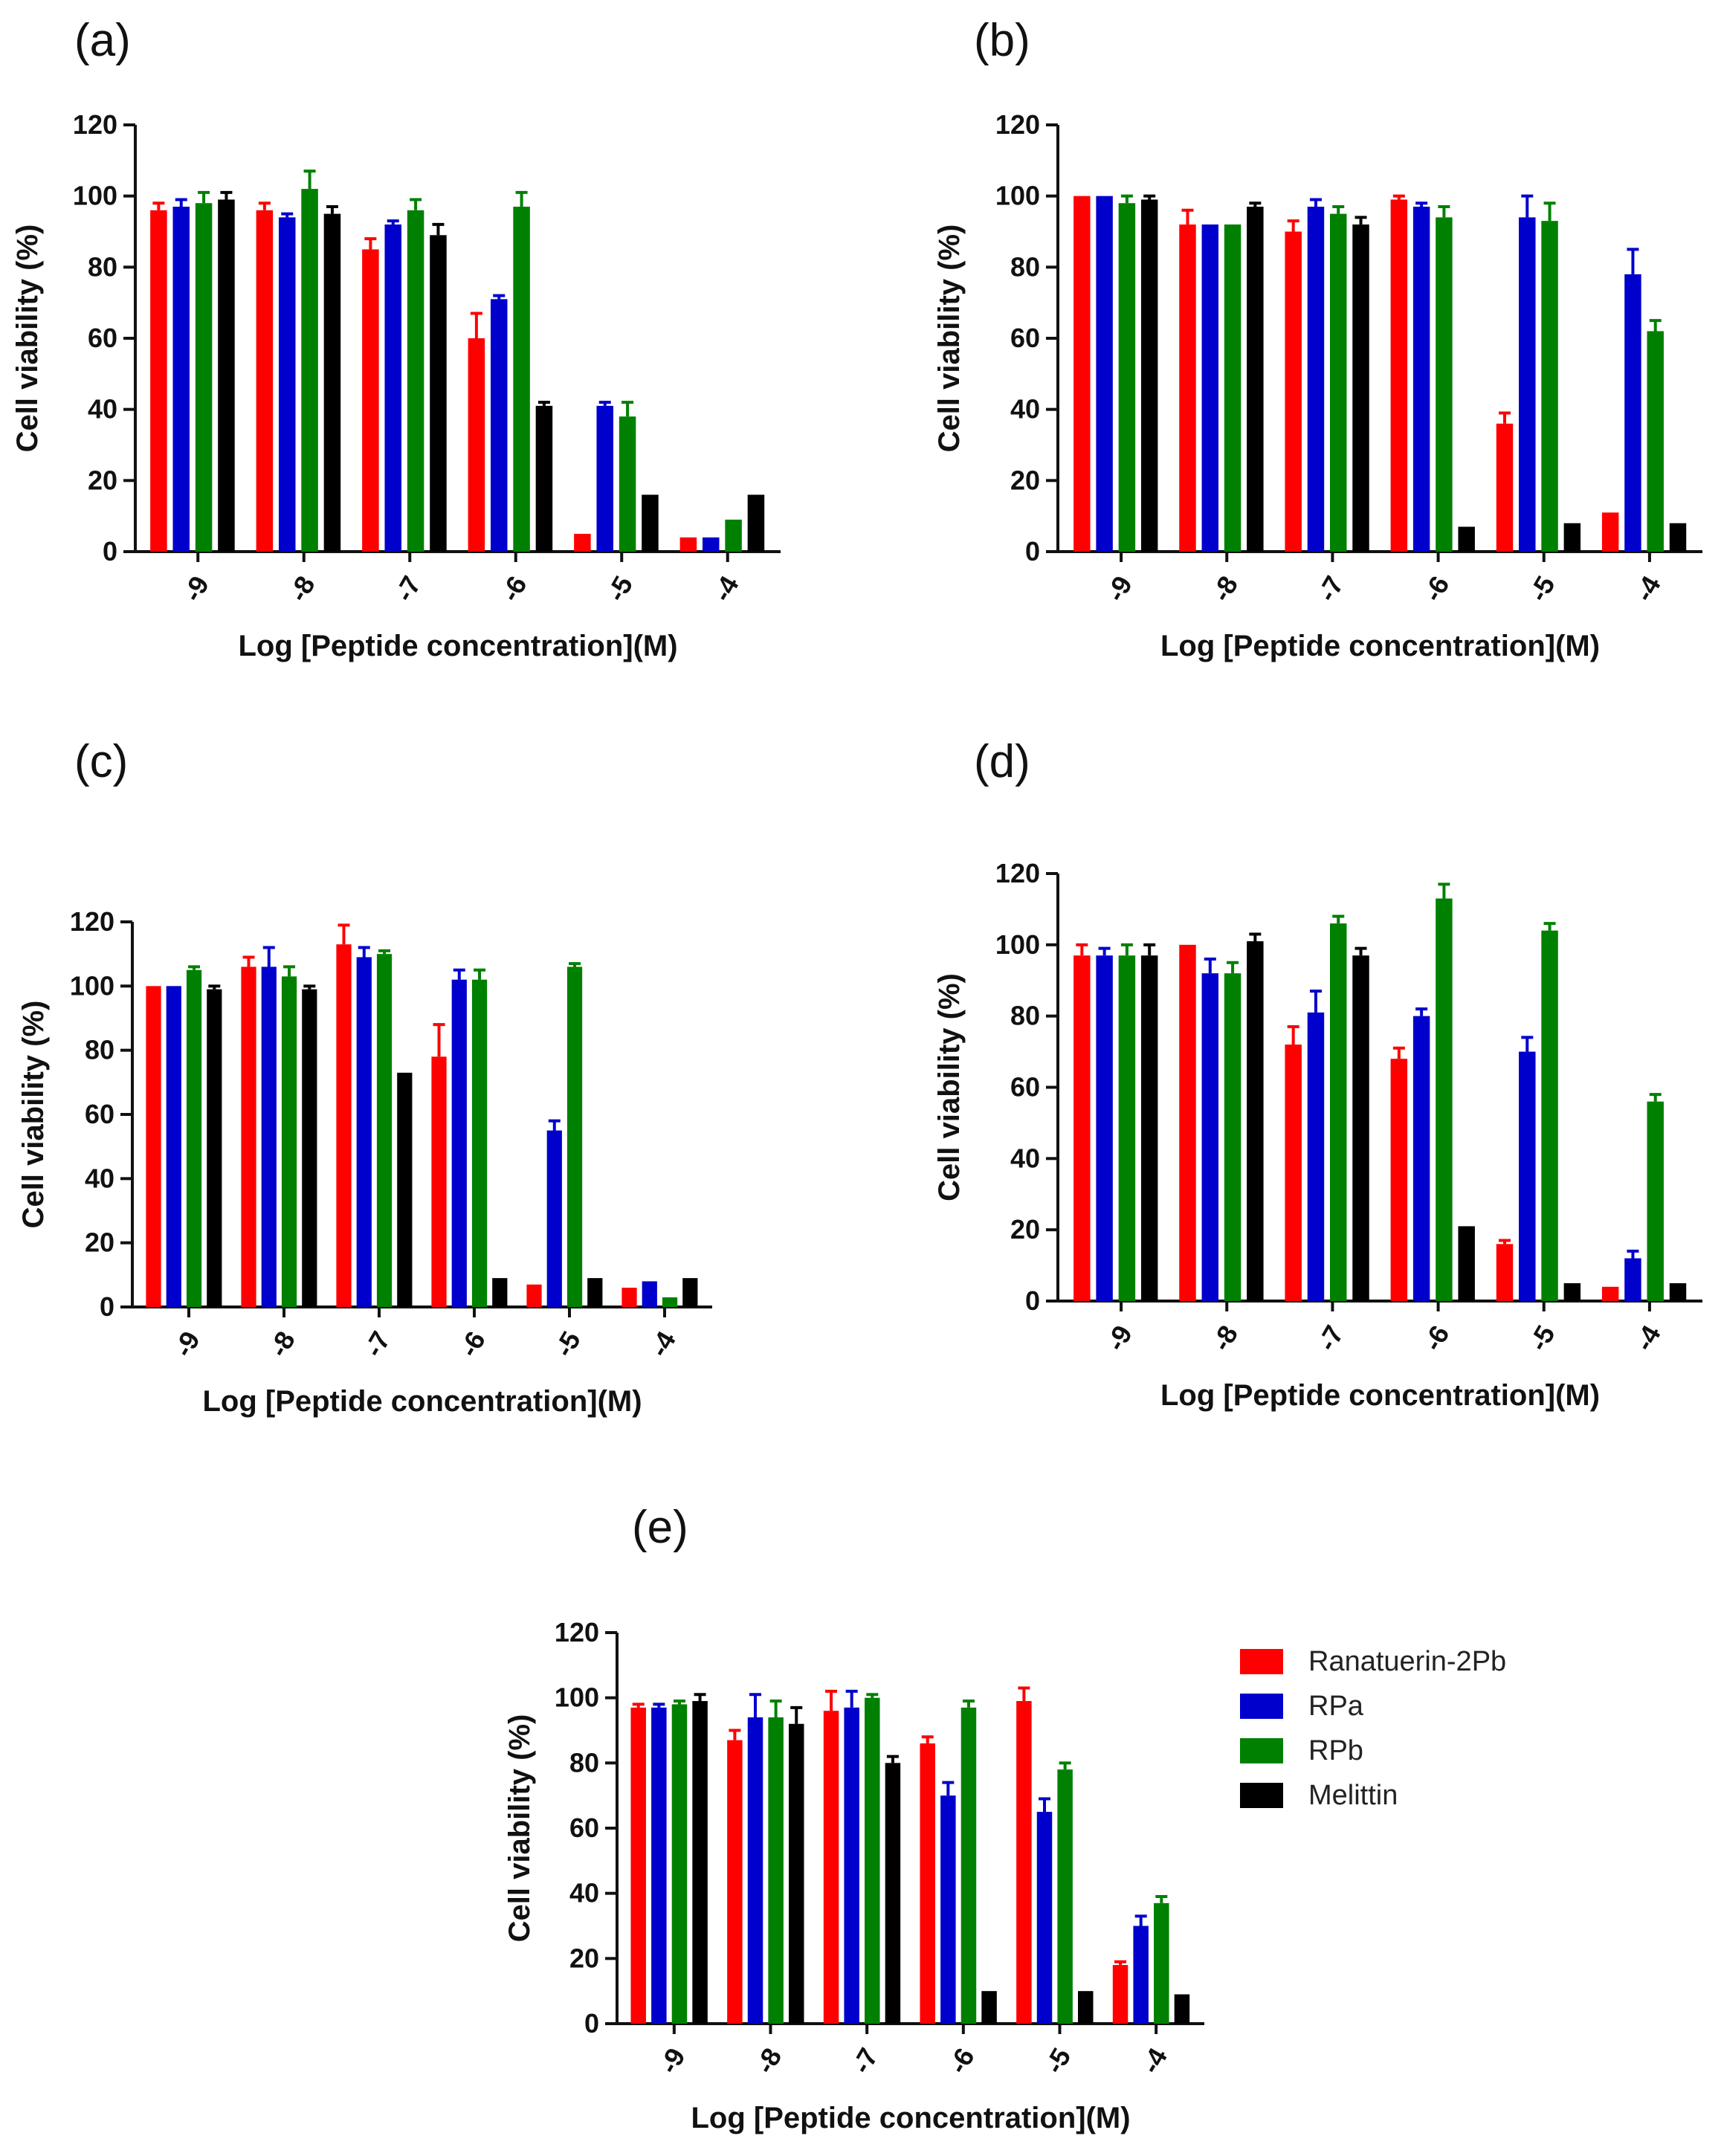 This screenshot has height=2156, width=1721. What do you see at coordinates (92, 922) in the screenshot?
I see `y-tick-label: 120` at bounding box center [92, 922].